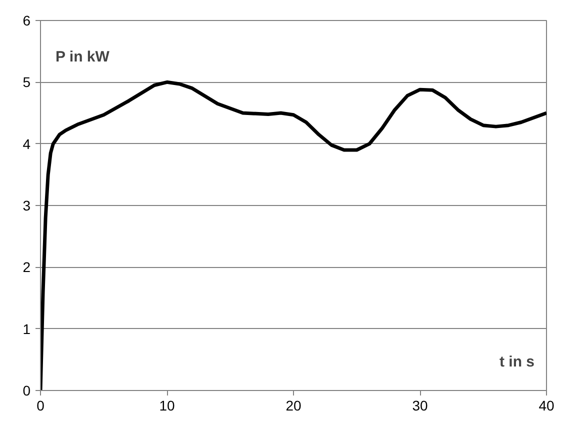 This screenshot has width=576, height=430. What do you see at coordinates (26, 82) in the screenshot?
I see `y-tick-label: 5` at bounding box center [26, 82].